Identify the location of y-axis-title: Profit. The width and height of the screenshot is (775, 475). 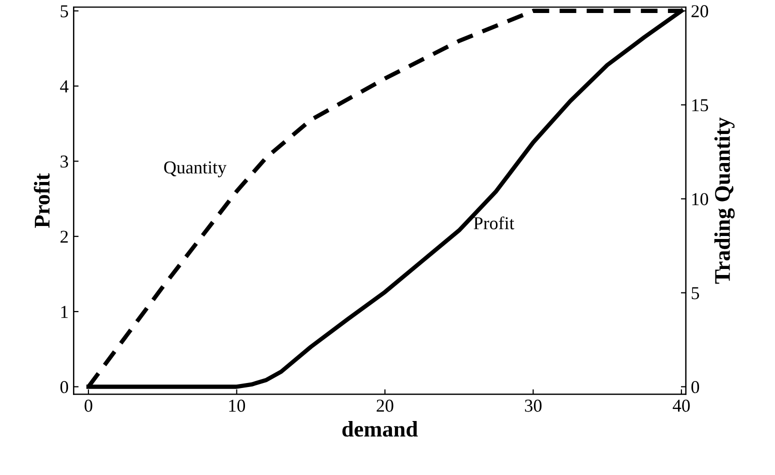
(42, 200).